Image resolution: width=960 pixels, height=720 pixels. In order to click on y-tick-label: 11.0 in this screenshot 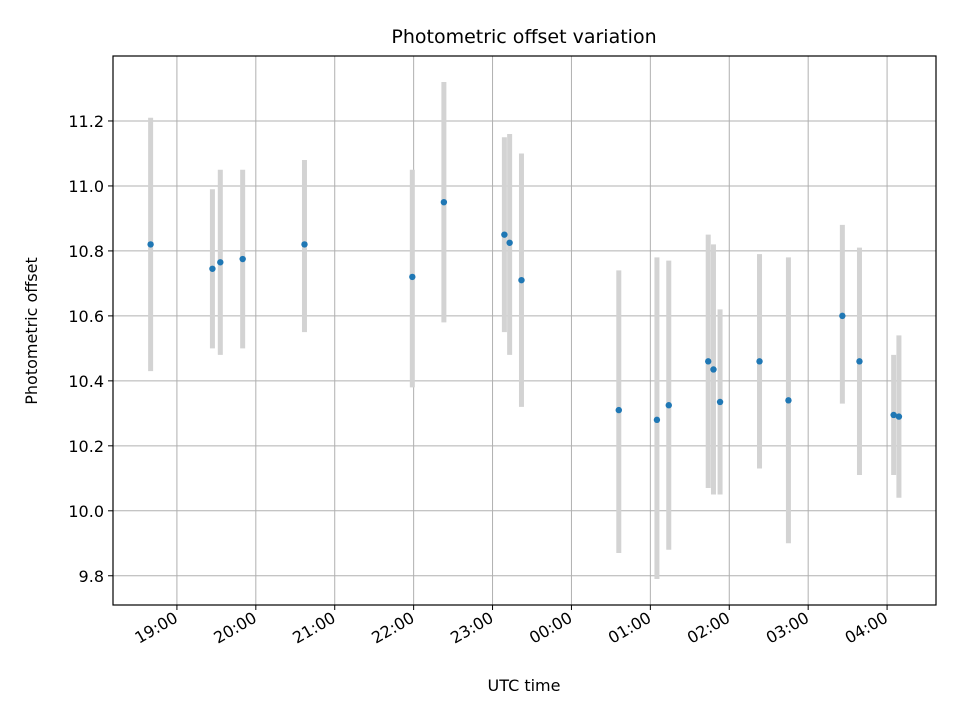, I will do `click(86, 186)`.